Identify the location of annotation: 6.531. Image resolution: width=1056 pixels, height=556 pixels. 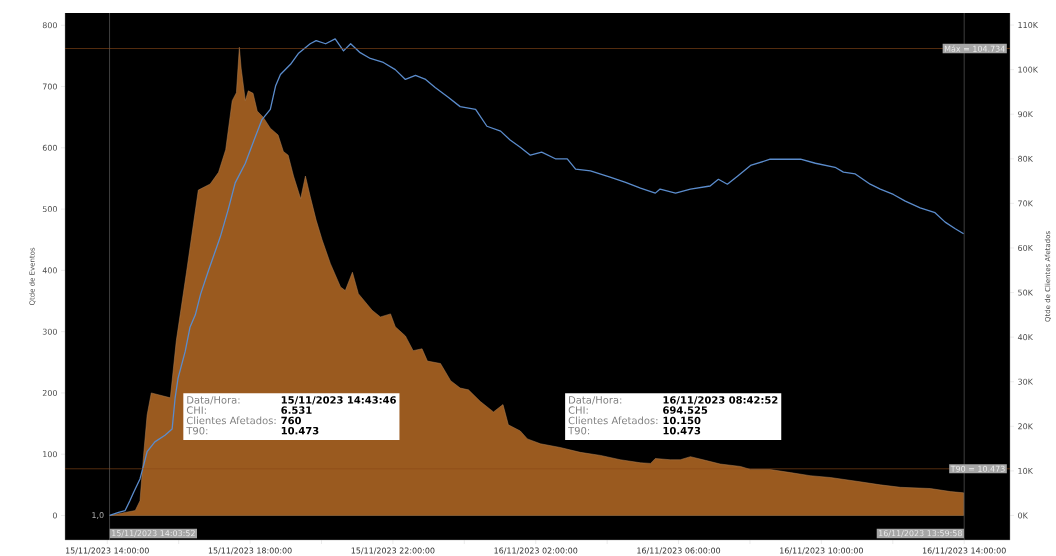
(296, 410).